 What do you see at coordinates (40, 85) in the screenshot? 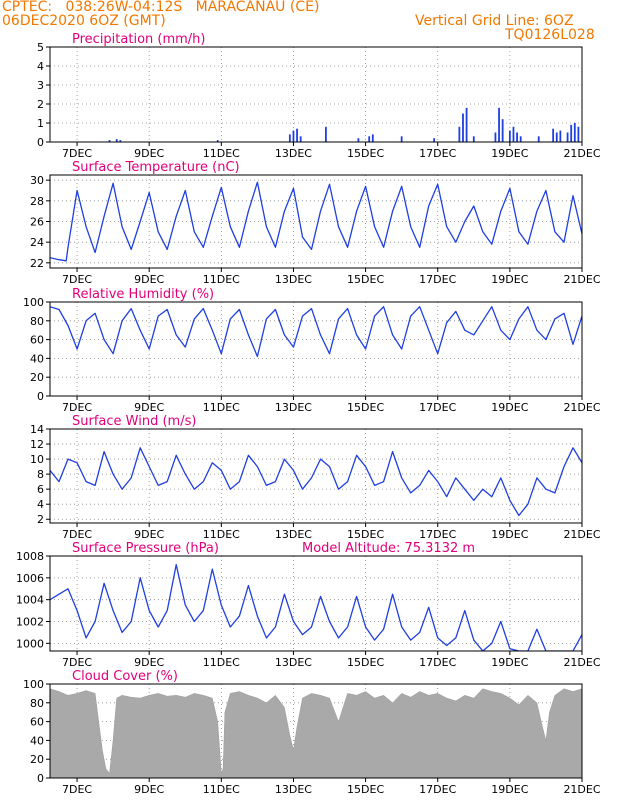
I see `y-tick-label: 3` at bounding box center [40, 85].